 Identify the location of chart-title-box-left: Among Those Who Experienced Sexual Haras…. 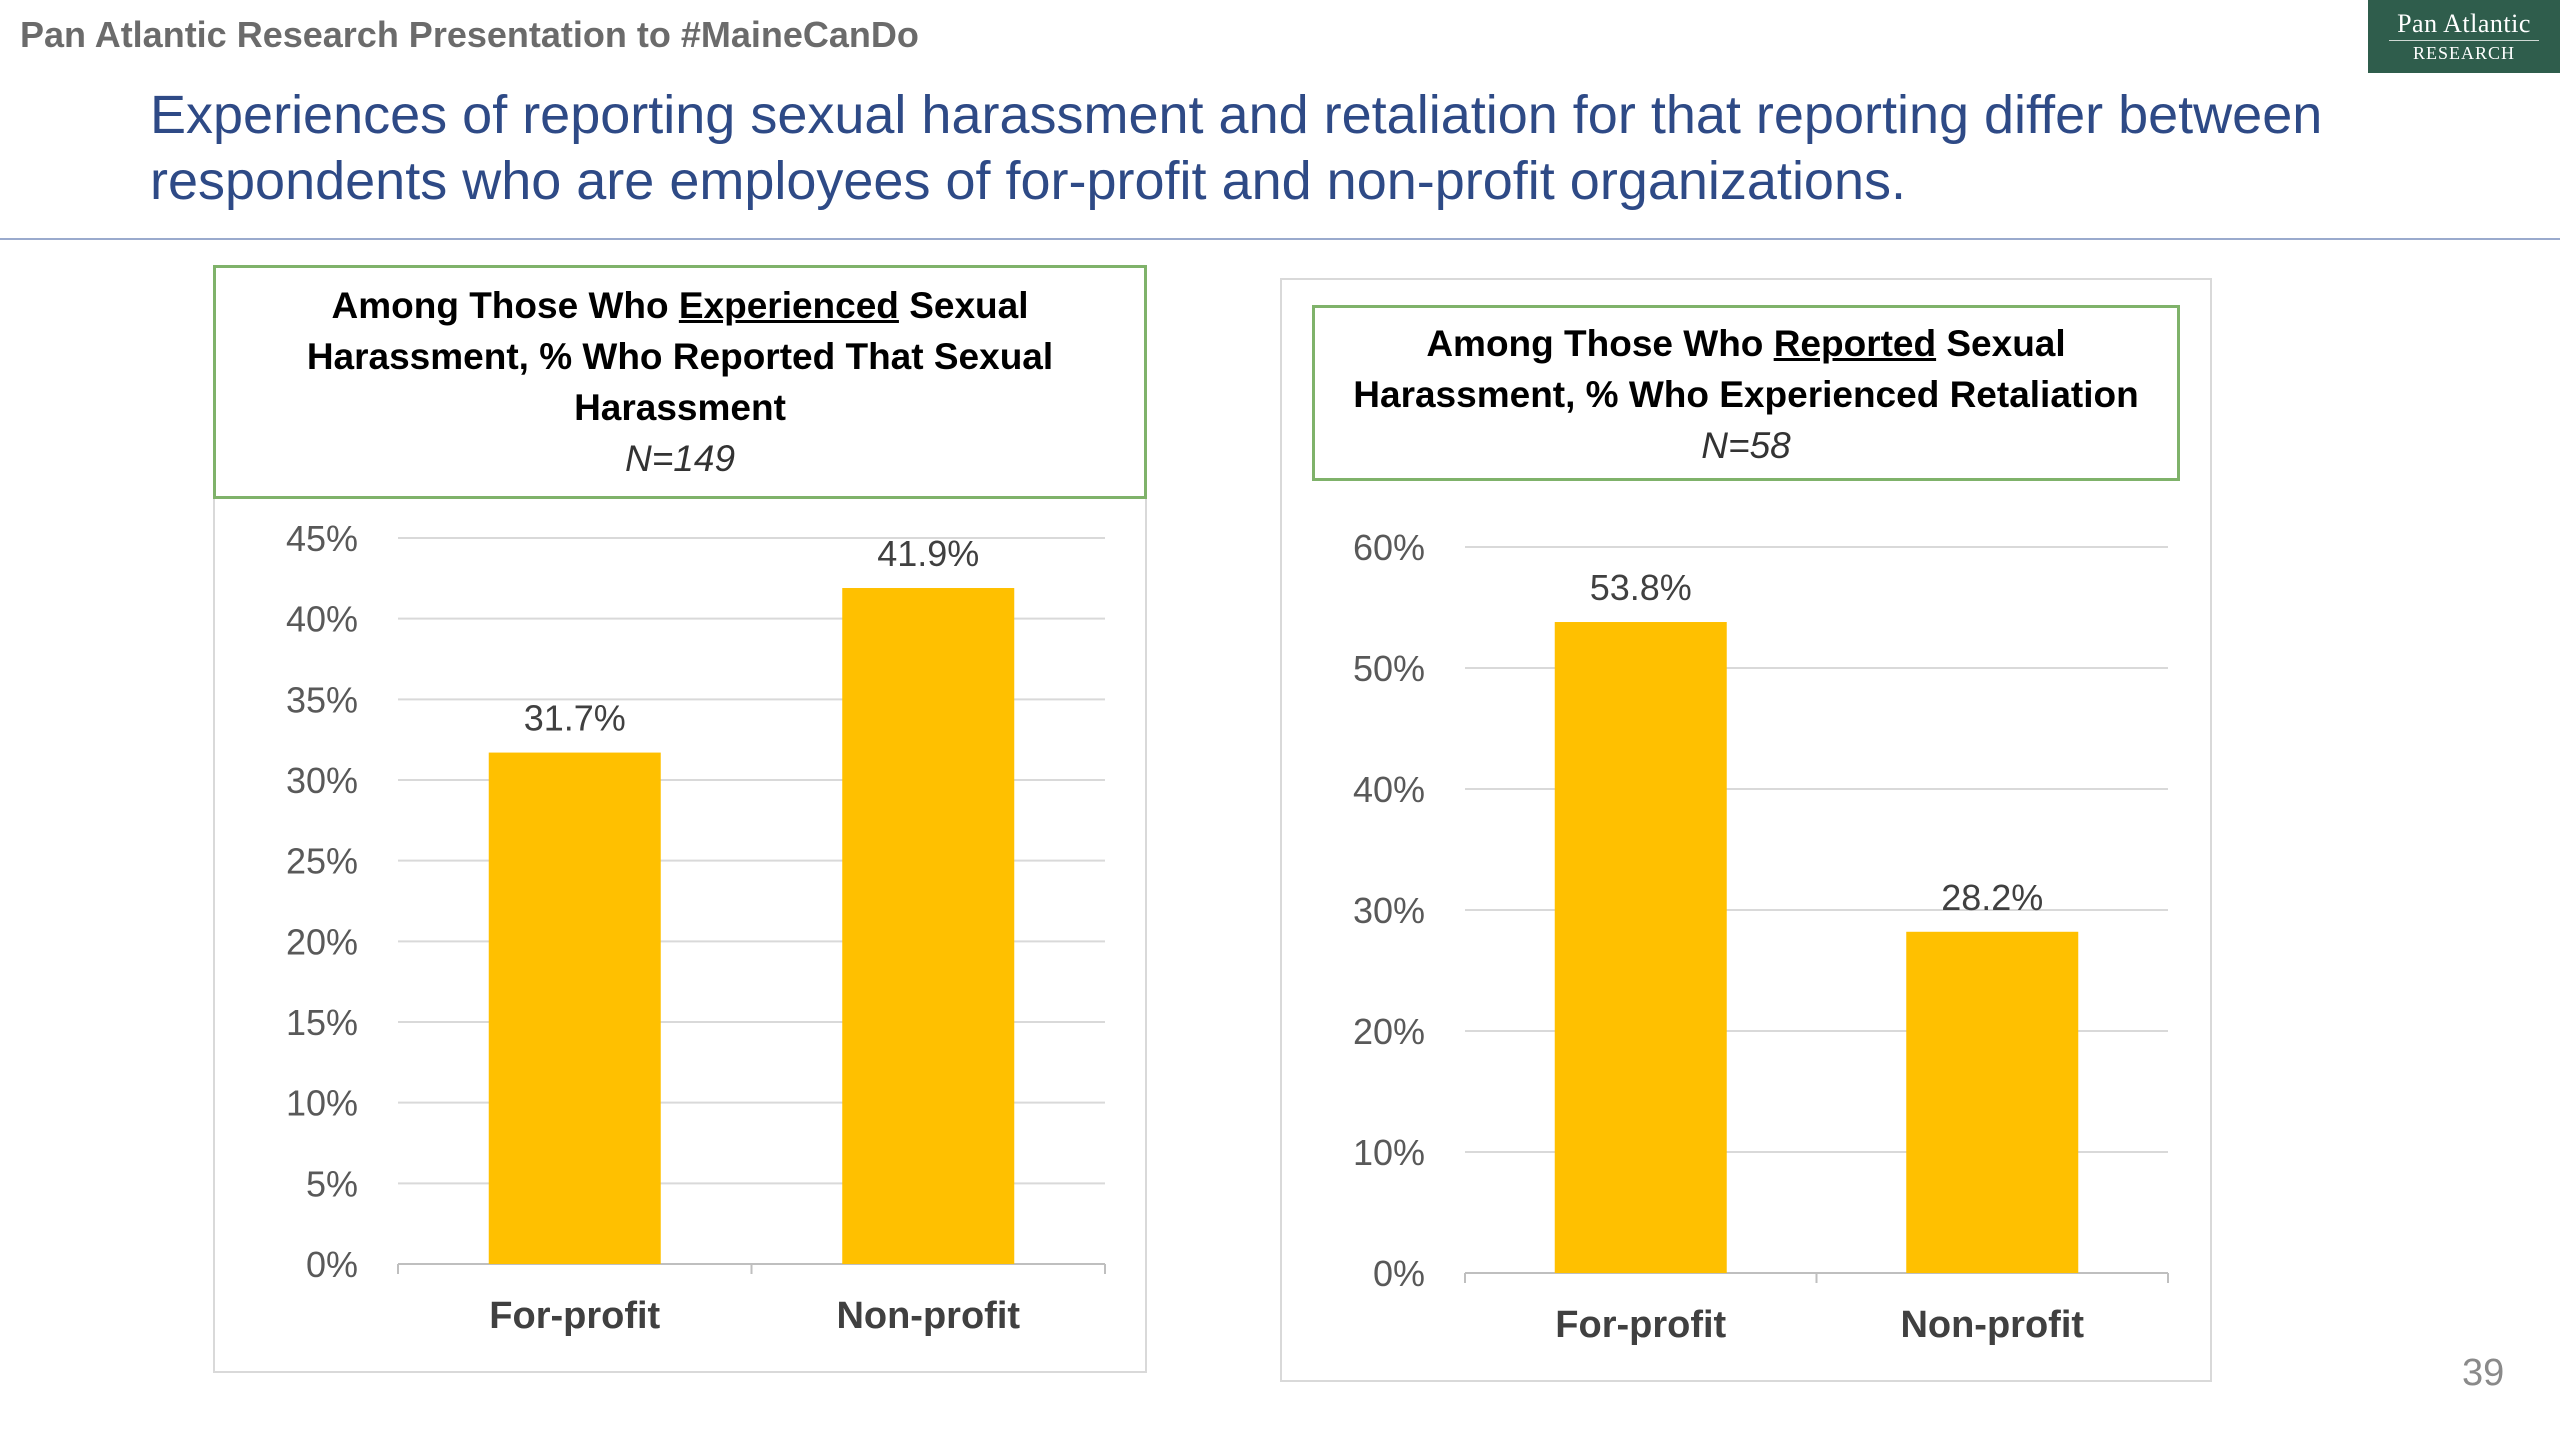
(680, 382).